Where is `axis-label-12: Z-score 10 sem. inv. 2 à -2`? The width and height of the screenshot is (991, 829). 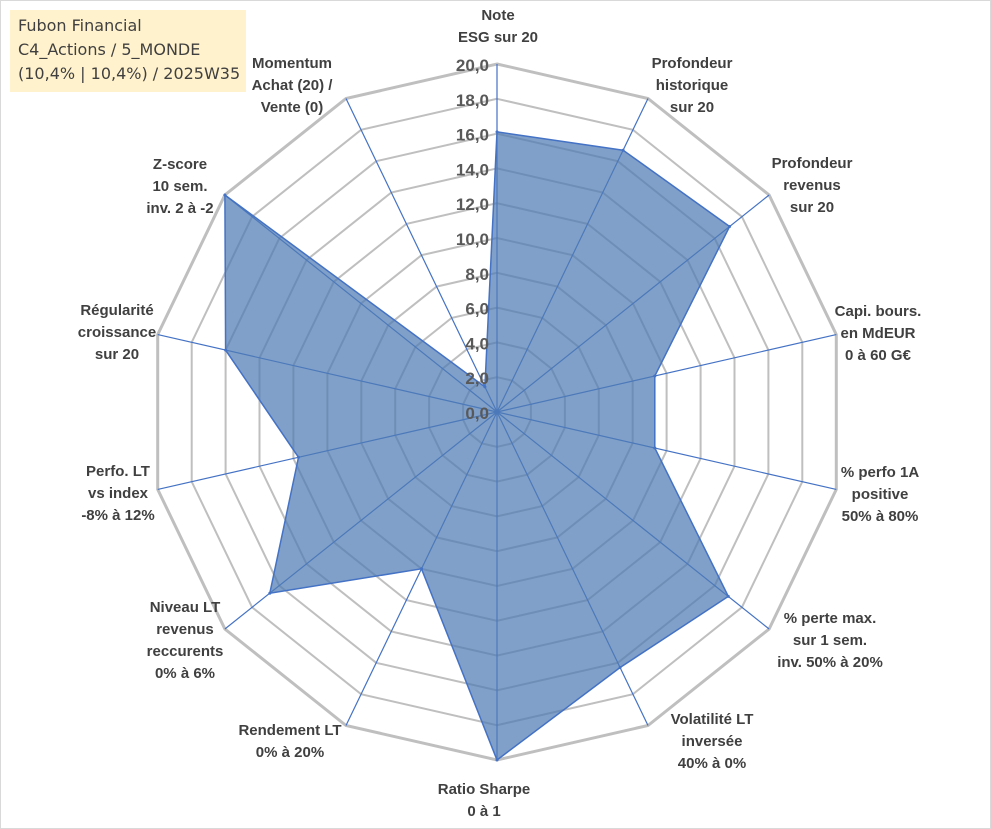
axis-label-12: Z-score 10 sem. inv. 2 à -2 is located at coordinates (179, 186).